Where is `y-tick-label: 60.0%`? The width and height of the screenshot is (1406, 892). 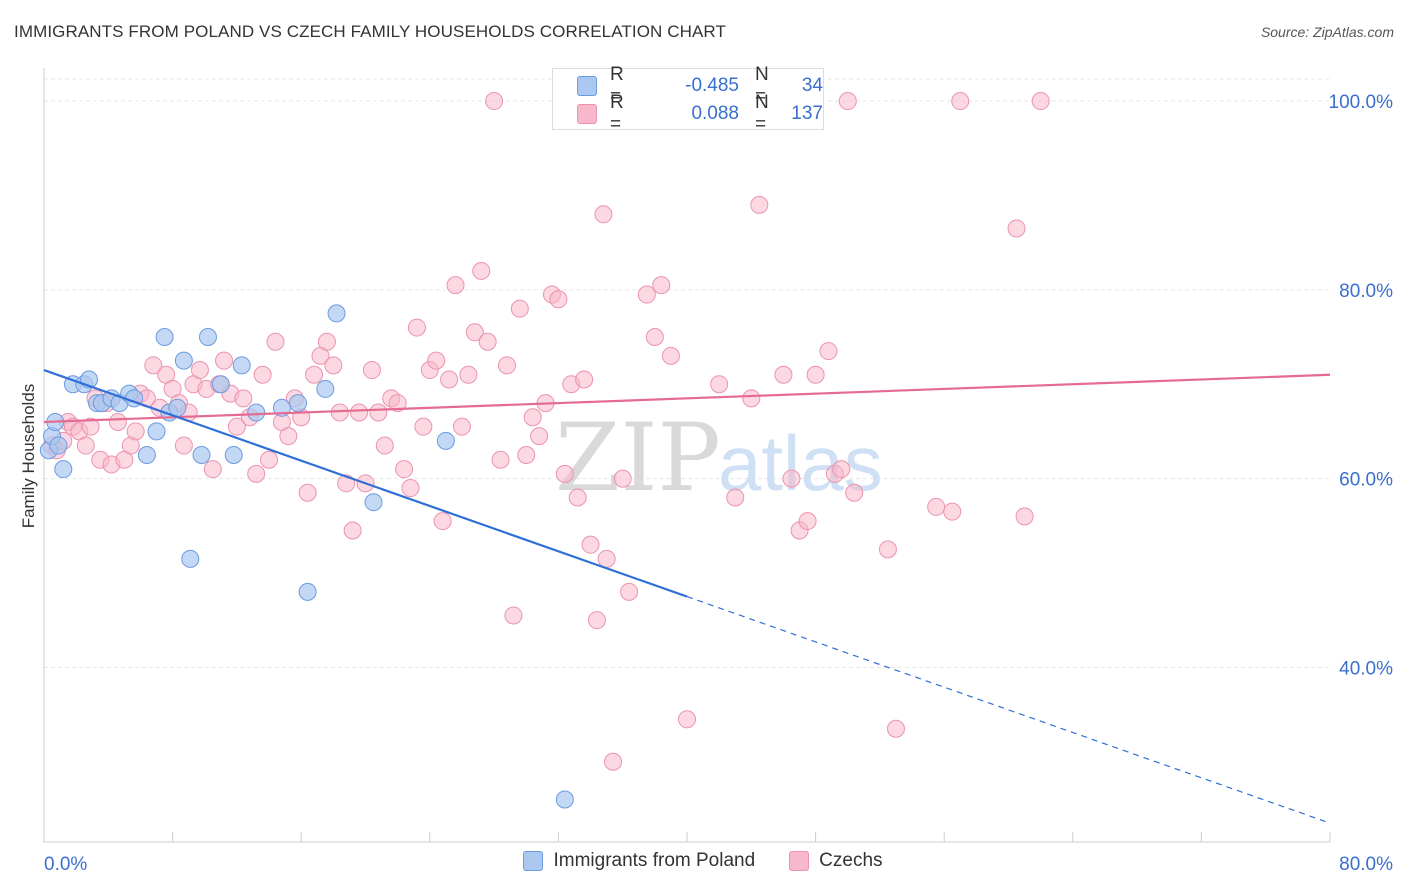 y-tick-label: 60.0% is located at coordinates (1366, 480).